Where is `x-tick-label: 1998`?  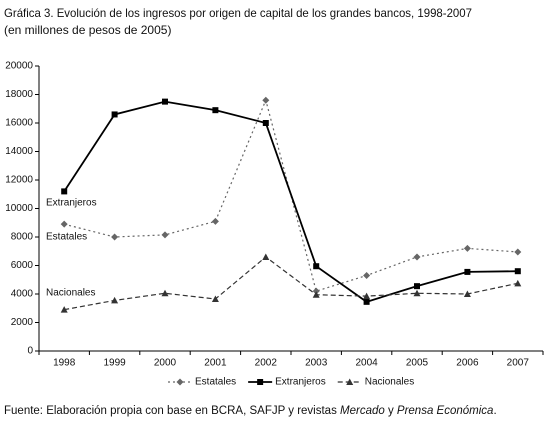 x-tick-label: 1998 is located at coordinates (64, 363).